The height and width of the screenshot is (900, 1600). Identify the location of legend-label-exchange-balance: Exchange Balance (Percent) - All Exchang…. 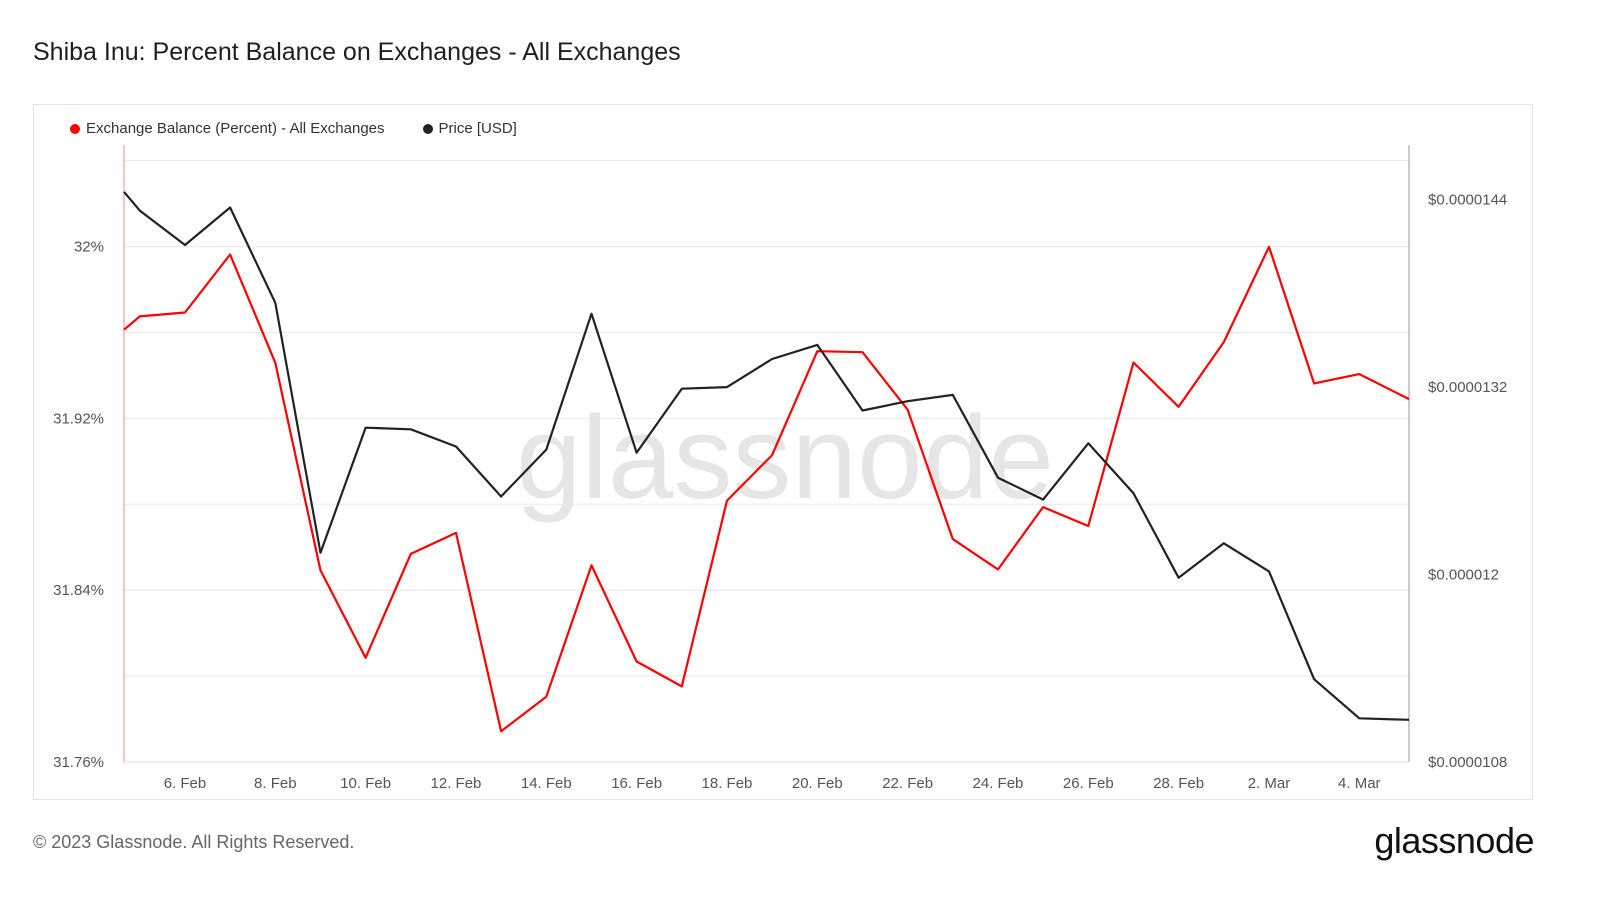
(235, 128).